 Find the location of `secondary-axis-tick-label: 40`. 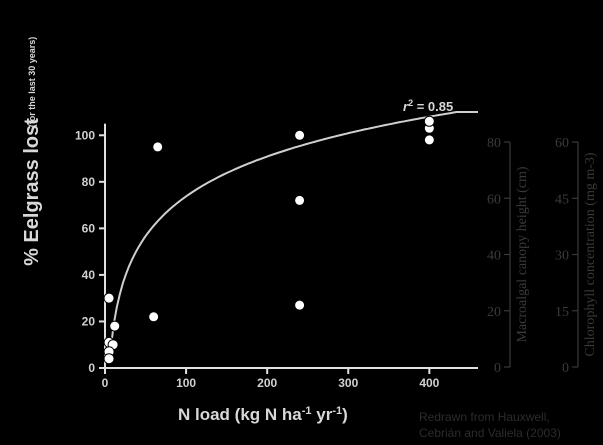

secondary-axis-tick-label: 40 is located at coordinates (494, 256).